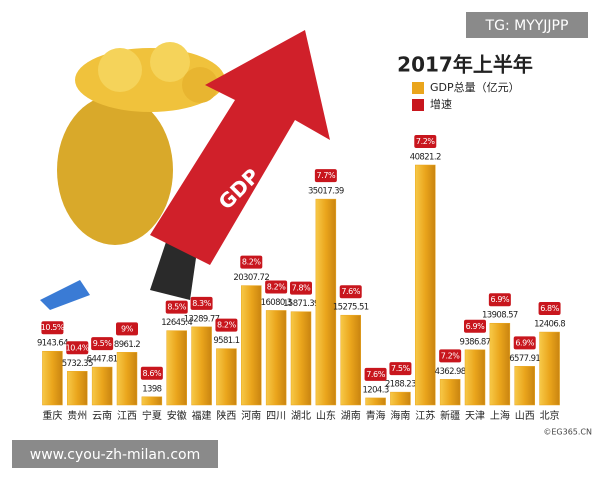 The image size is (600, 480). What do you see at coordinates (251, 278) in the screenshot?
I see `value-label: 20307.72` at bounding box center [251, 278].